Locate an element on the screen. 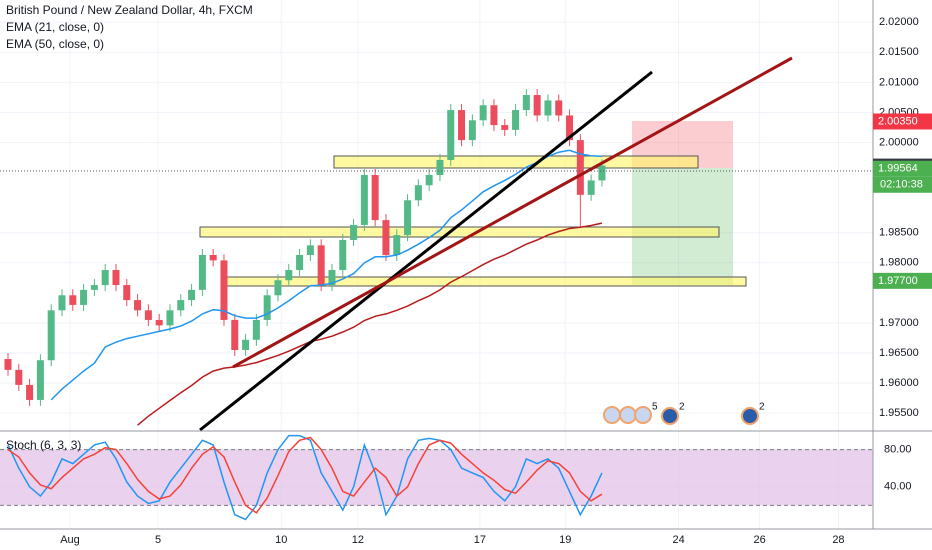 The height and width of the screenshot is (550, 932). y-tick-label: 2.02000 is located at coordinates (899, 22).